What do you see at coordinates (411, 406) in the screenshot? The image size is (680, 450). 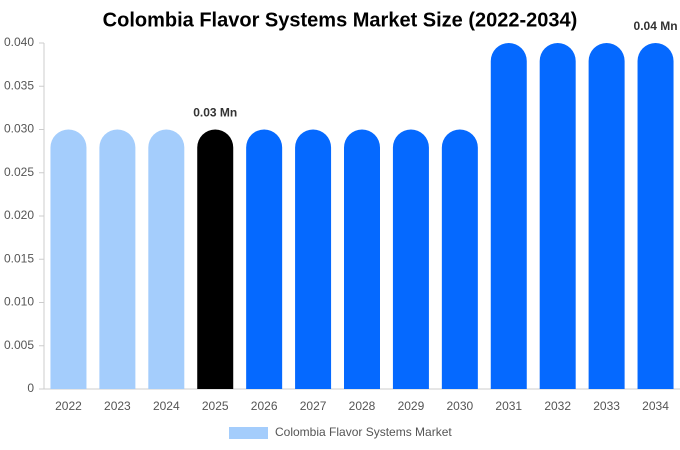 I see `x-tick-label: 2029` at bounding box center [411, 406].